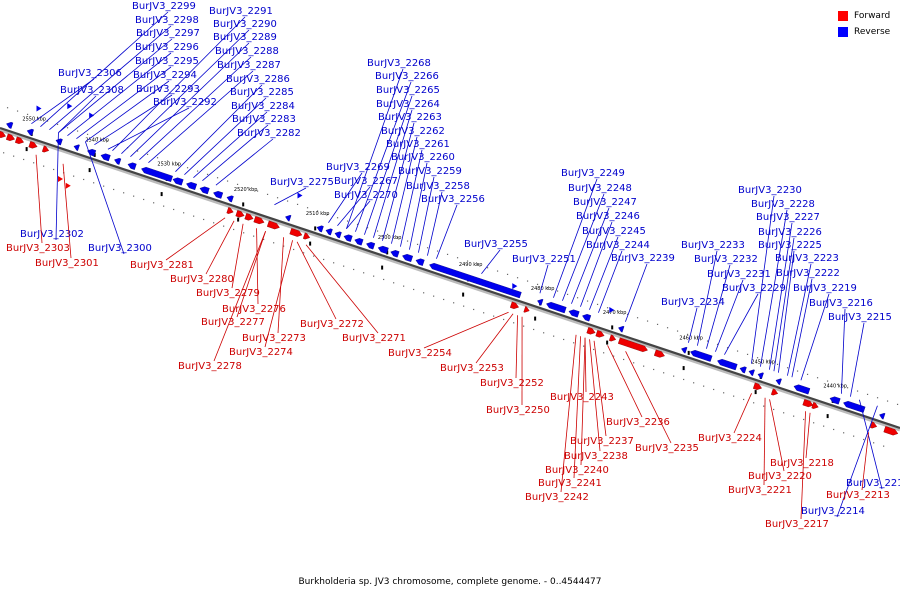  I want to click on gene-label: BurJV3_2306, so click(90, 73).